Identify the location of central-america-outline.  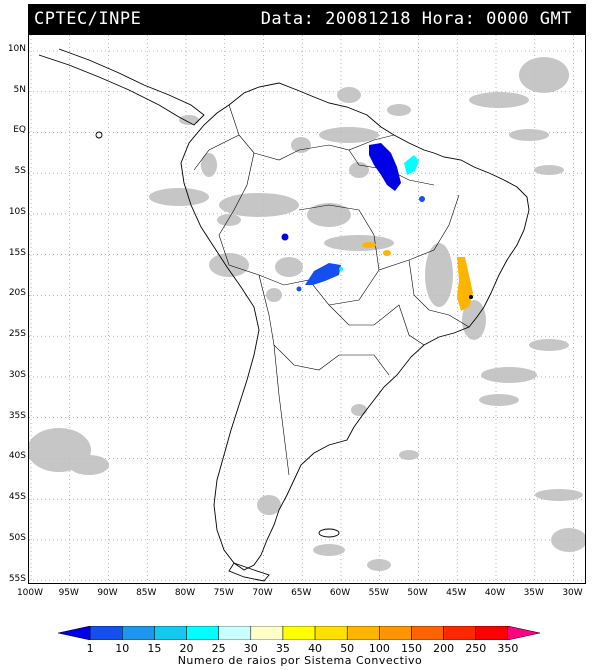
(121, 87).